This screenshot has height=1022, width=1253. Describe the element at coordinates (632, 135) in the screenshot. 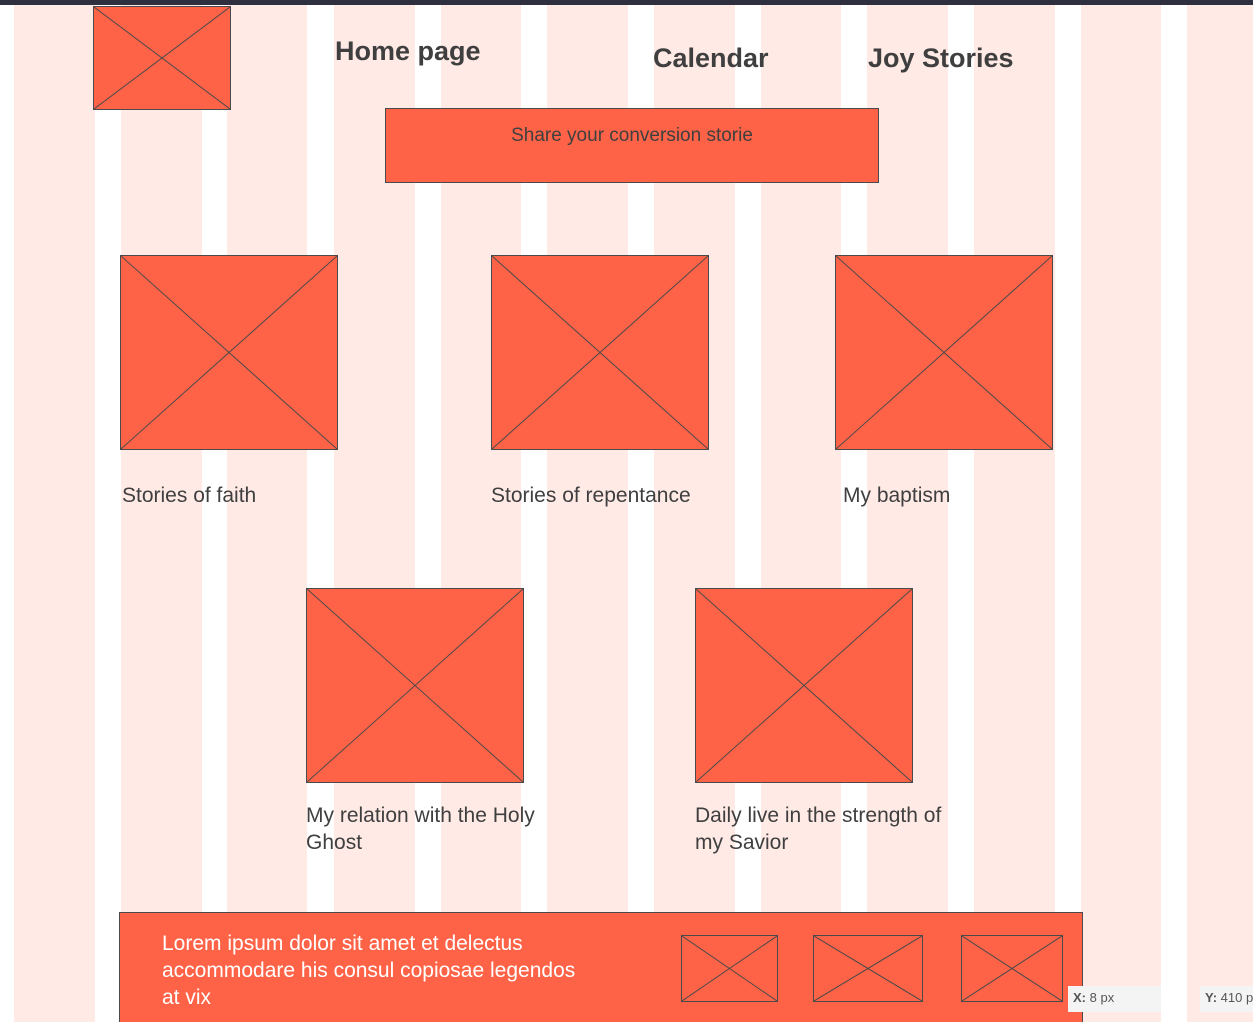

I see `share-story-button-label: Share your conversion storie` at that location.